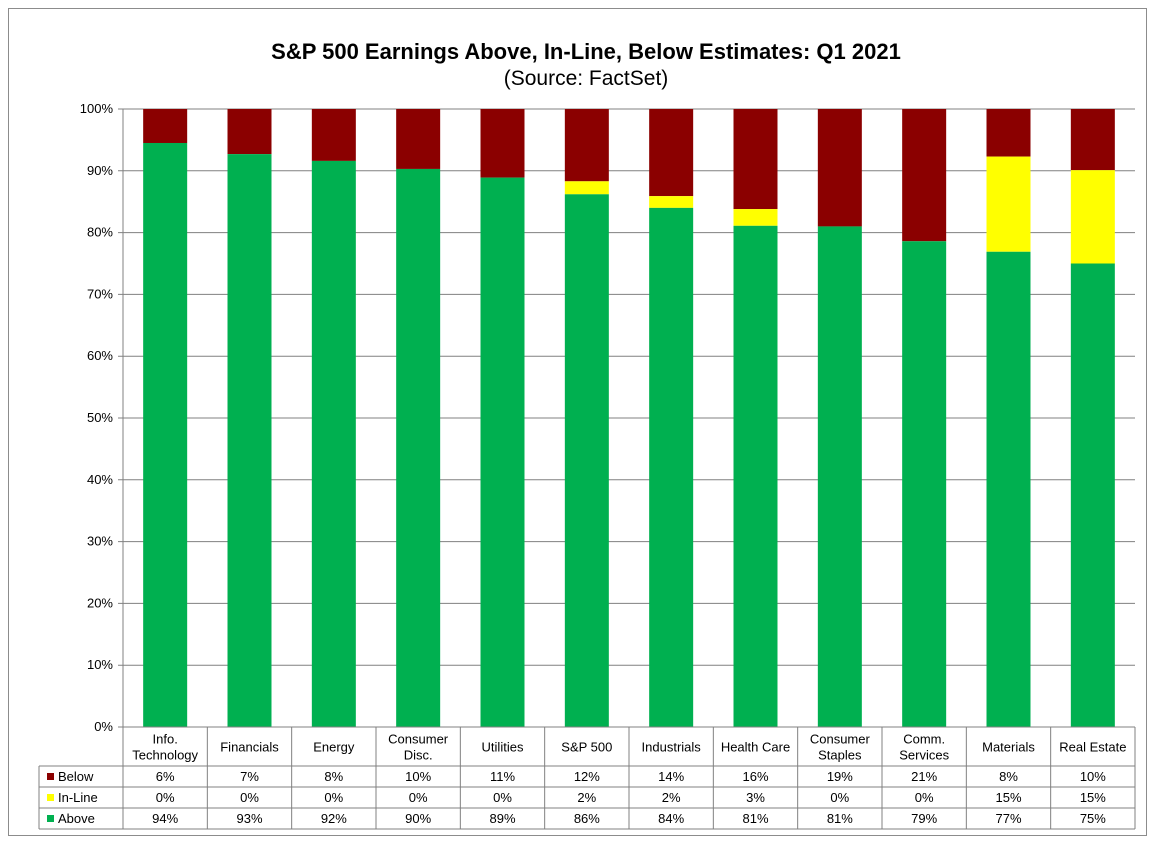  Describe the element at coordinates (755, 747) in the screenshot. I see `x-category-label: Health Care` at that location.